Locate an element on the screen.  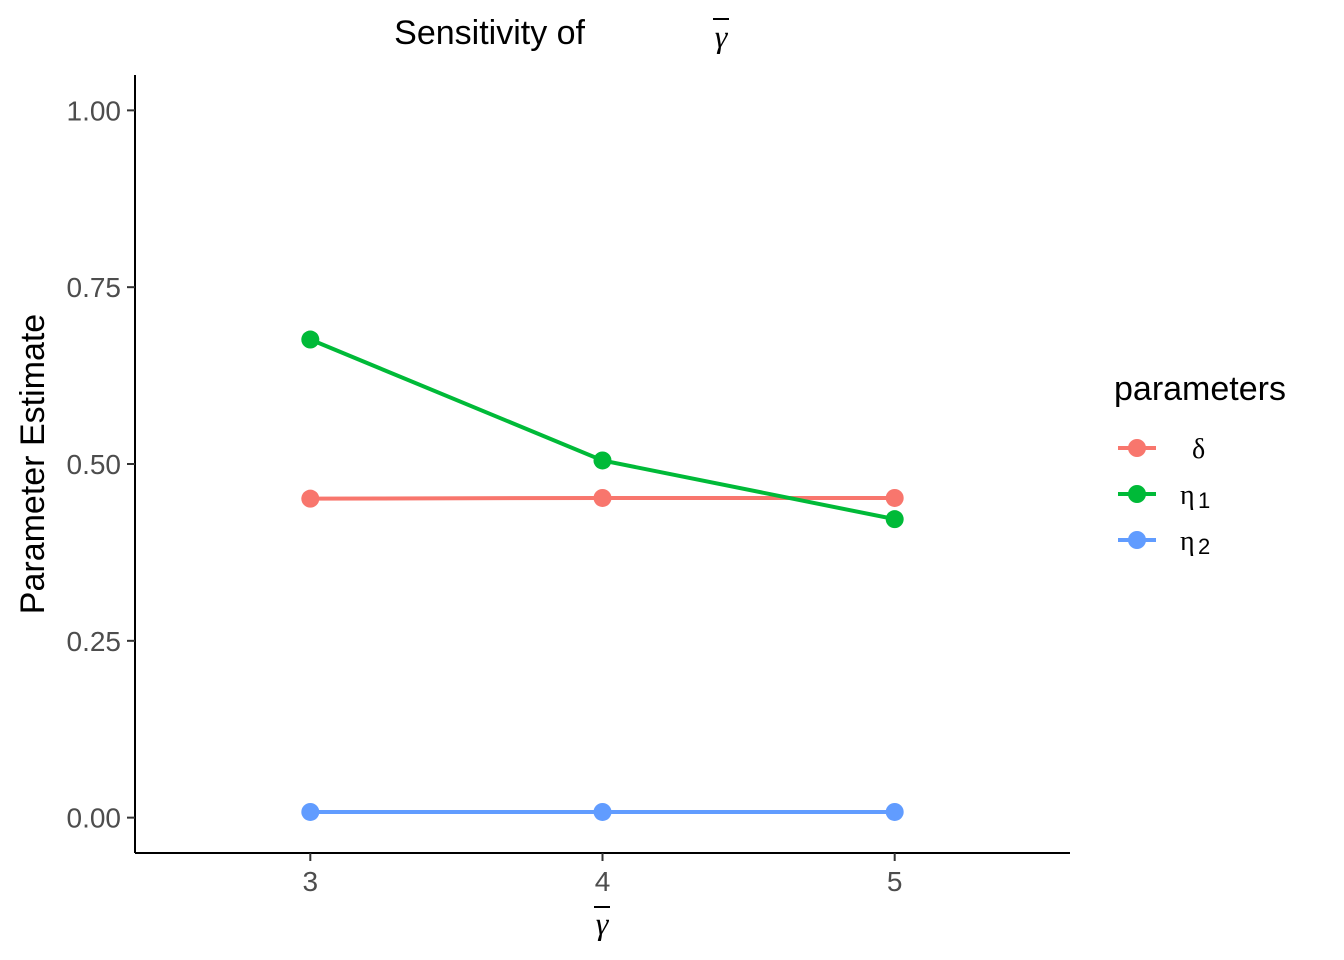
legend-item: δ is located at coordinates (1161, 449).